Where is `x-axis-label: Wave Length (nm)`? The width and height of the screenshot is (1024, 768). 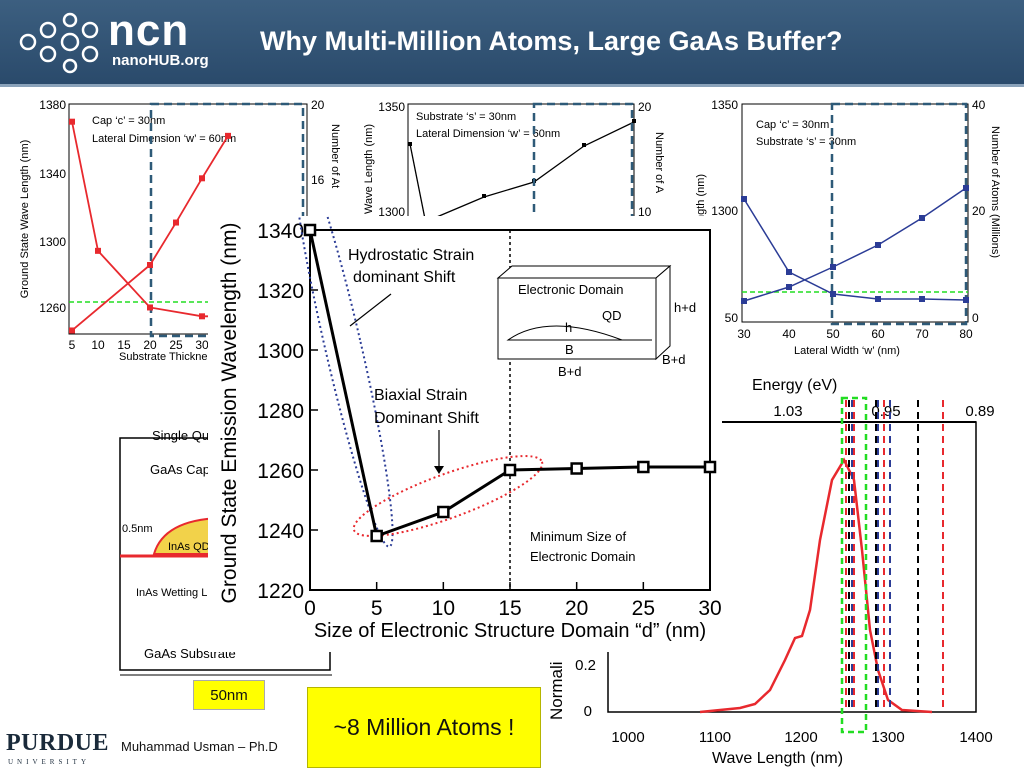
x-axis-label: Wave Length (nm) is located at coordinates (777, 758).